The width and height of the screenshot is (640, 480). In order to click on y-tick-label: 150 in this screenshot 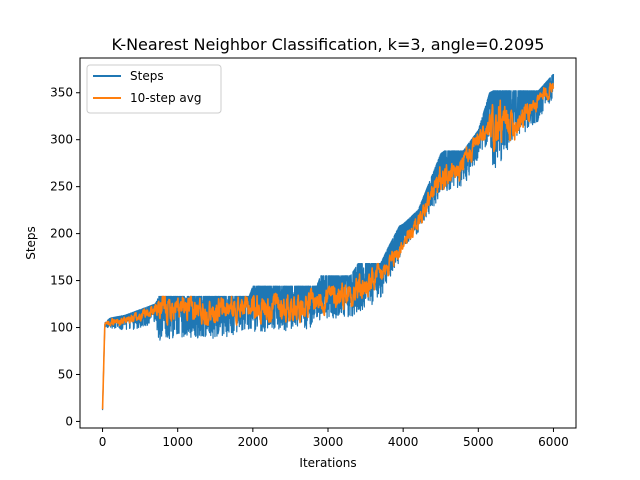, I will do `click(61, 281)`.